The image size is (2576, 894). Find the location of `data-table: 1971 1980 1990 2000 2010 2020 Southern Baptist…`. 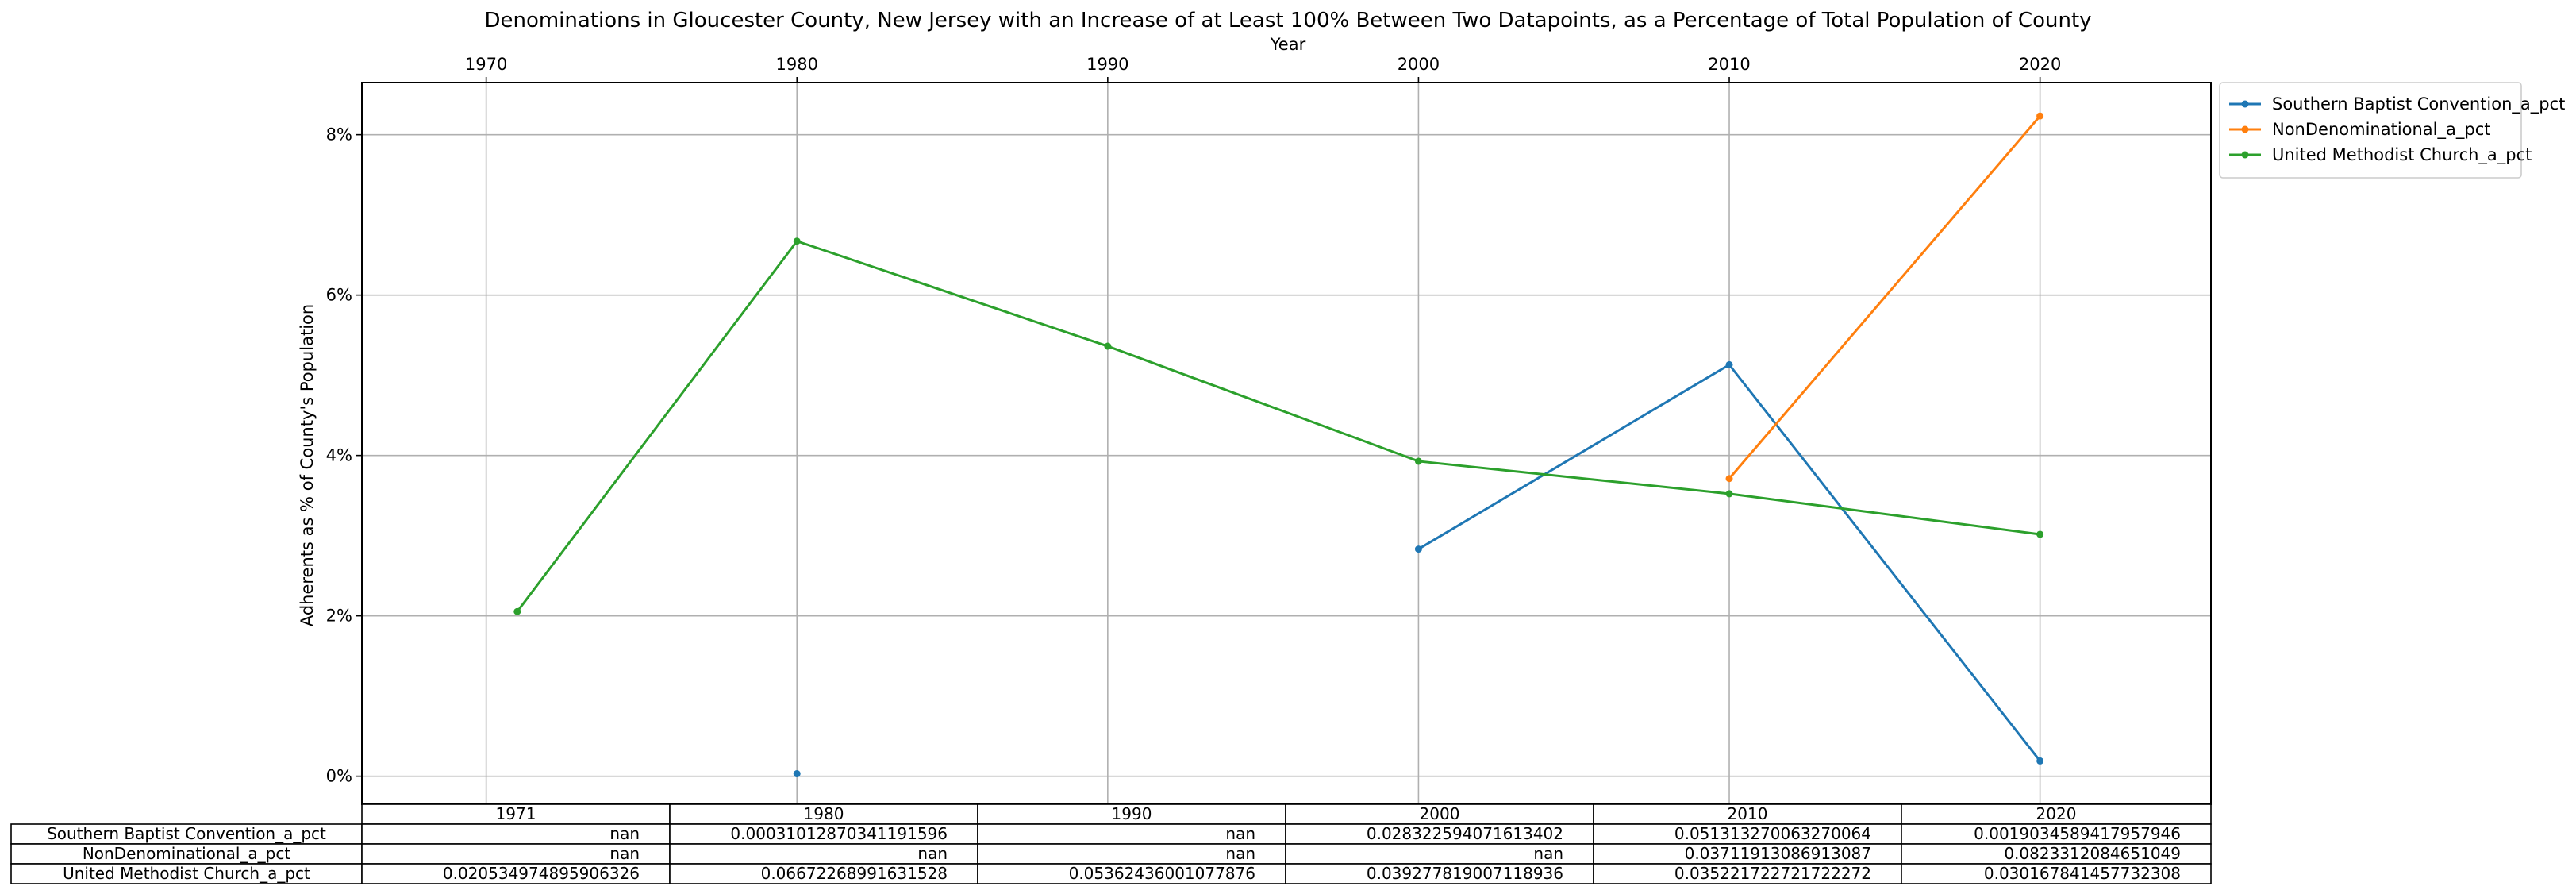

data-table: 1971 1980 1990 2000 2010 2020 Southern Baptist… is located at coordinates (1111, 843).